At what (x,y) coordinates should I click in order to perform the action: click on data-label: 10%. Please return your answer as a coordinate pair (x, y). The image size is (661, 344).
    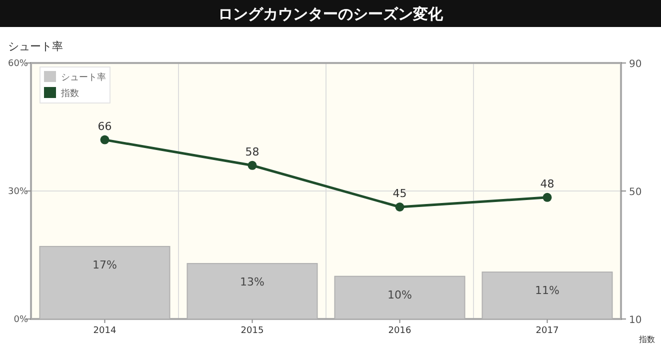
    Looking at the image, I should click on (400, 295).